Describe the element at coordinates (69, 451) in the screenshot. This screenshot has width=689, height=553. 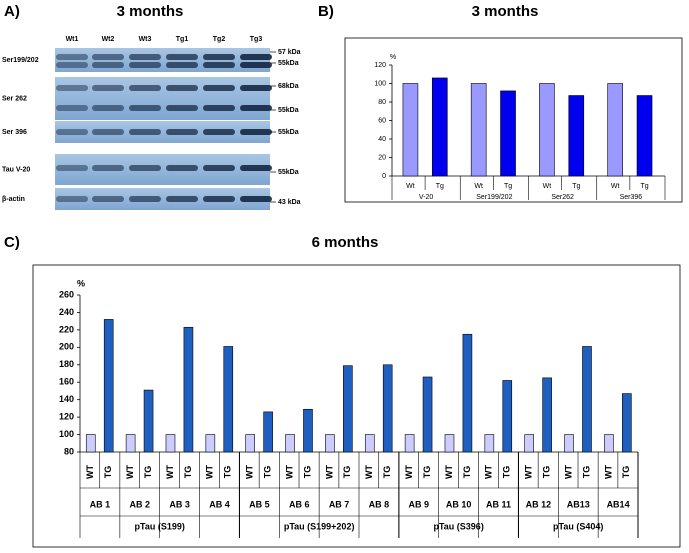
I see `y-tick-label: 80` at that location.